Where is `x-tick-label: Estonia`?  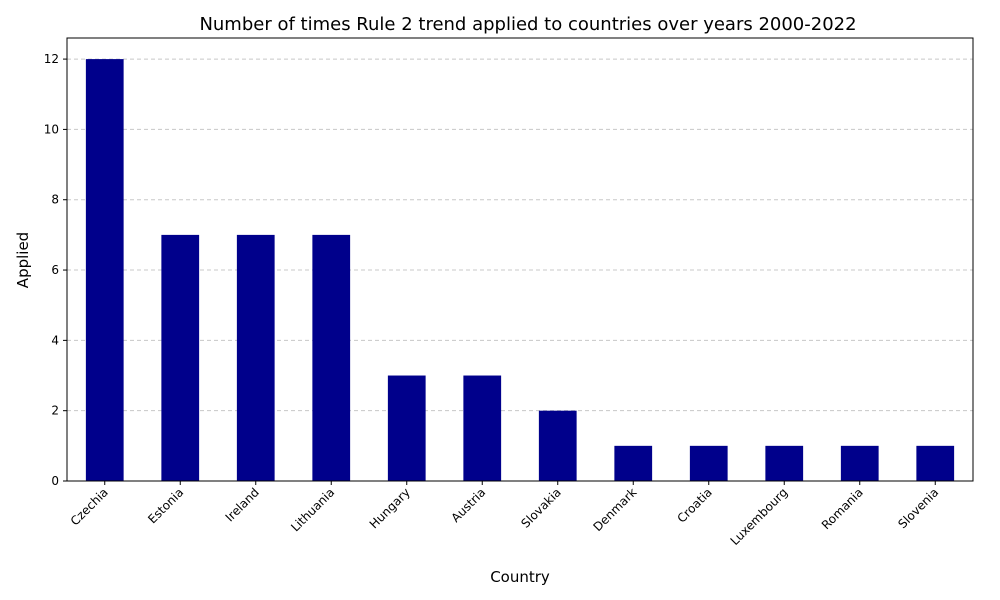 x-tick-label: Estonia is located at coordinates (165, 505).